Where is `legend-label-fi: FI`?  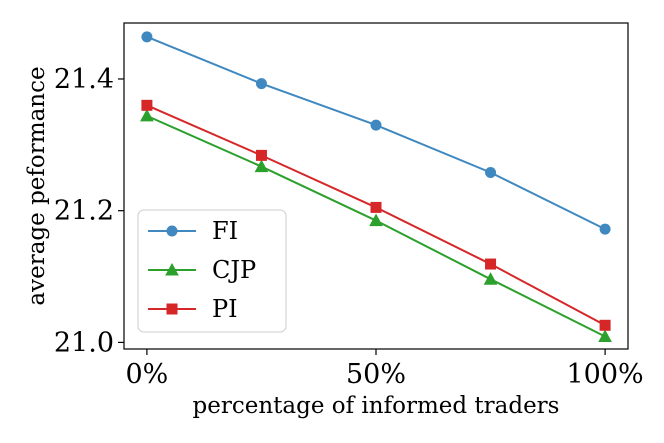 legend-label-fi: FI is located at coordinates (225, 231).